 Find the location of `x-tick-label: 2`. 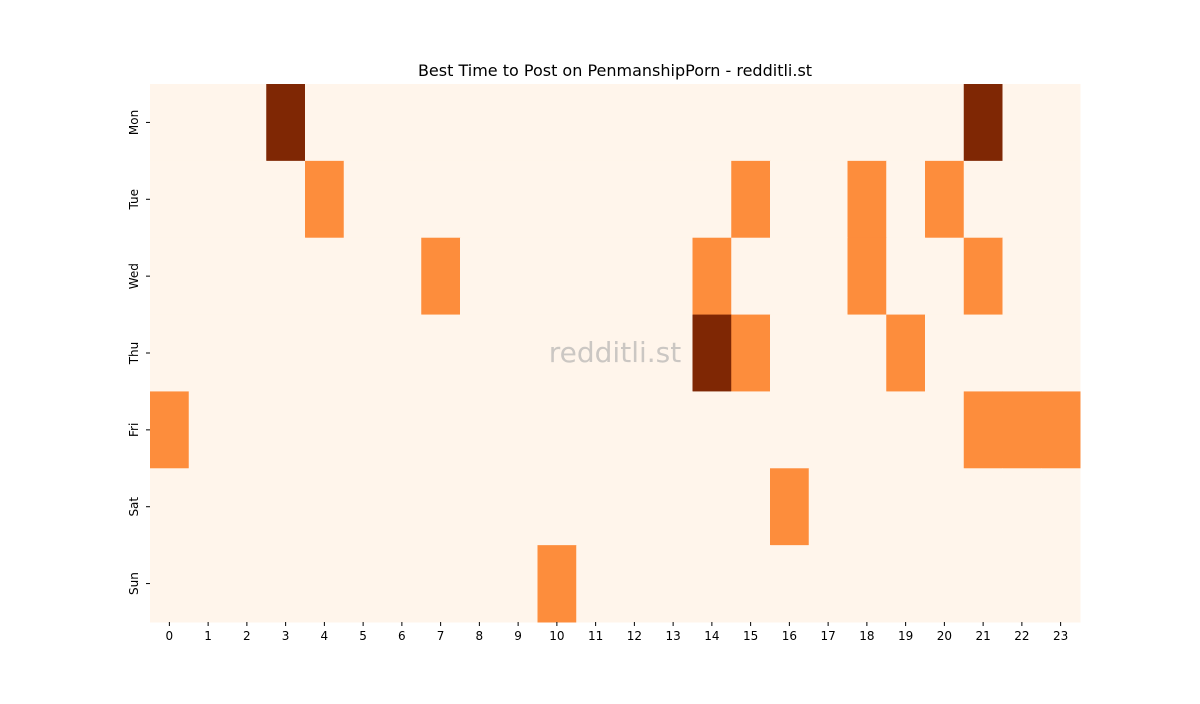

x-tick-label: 2 is located at coordinates (247, 636).